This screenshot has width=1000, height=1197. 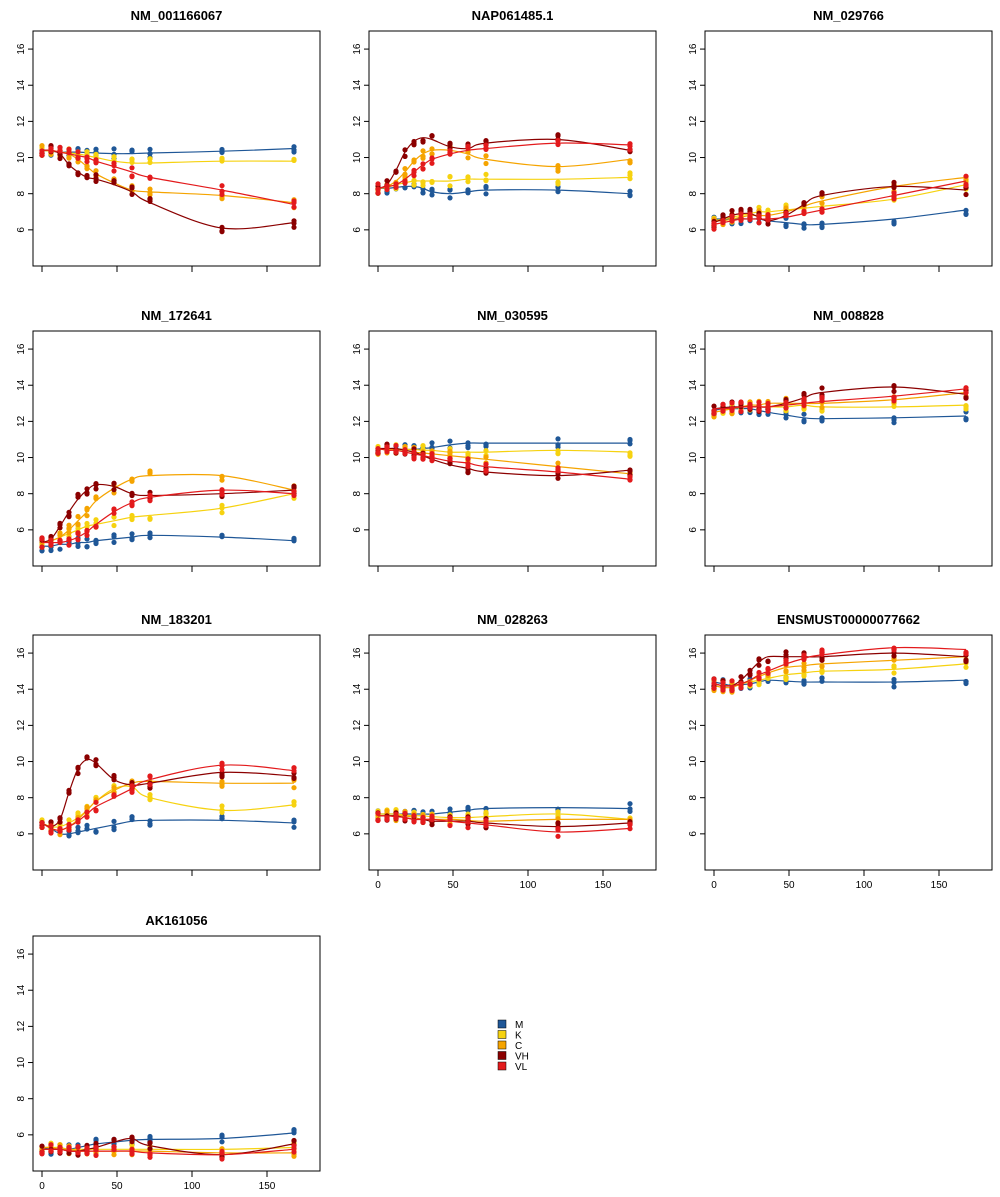 I want to click on panel-ensmust00000077662: ENSMUST00000077662 6 8 10 12 14 16 0 50 100 150, so click(x=840, y=751).